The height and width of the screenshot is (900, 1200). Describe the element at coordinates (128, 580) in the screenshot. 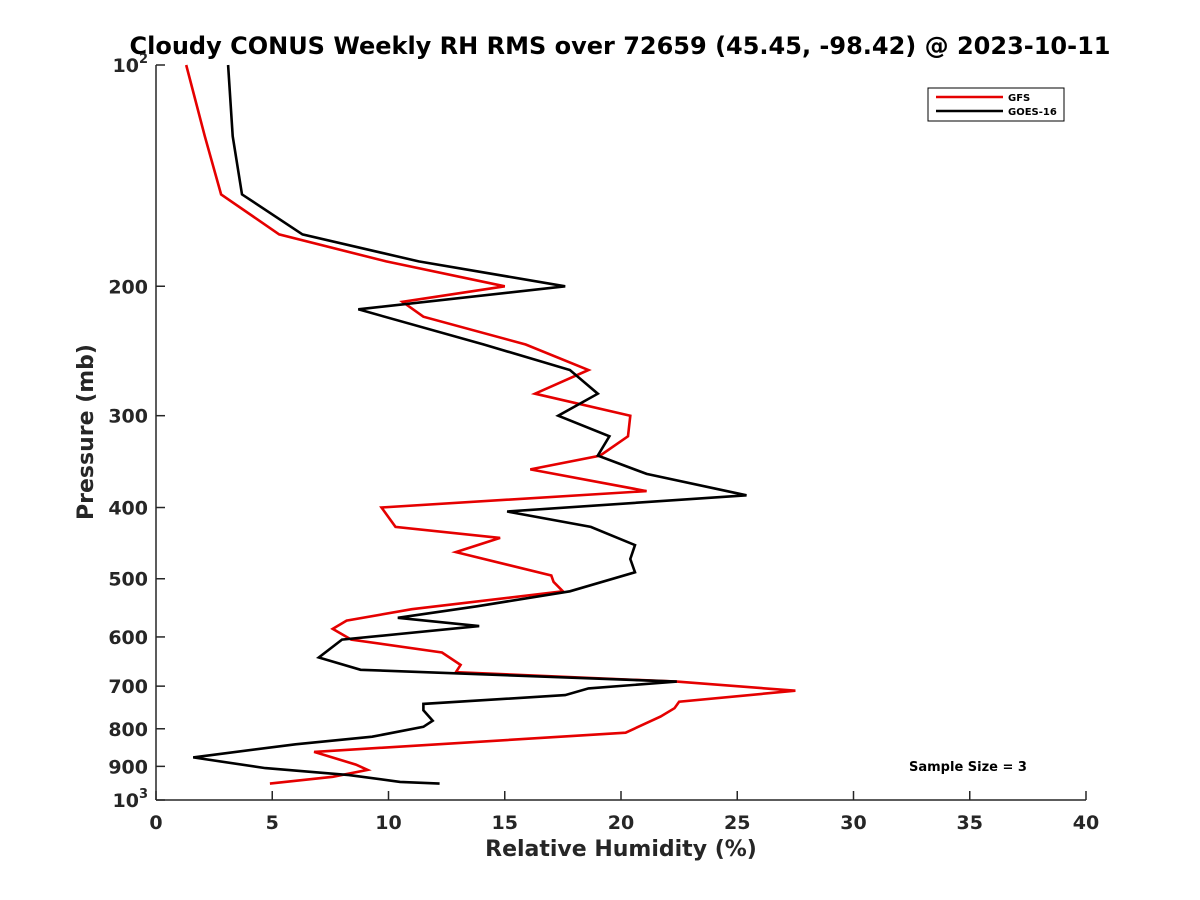

I see `y-tick-label: 500` at that location.